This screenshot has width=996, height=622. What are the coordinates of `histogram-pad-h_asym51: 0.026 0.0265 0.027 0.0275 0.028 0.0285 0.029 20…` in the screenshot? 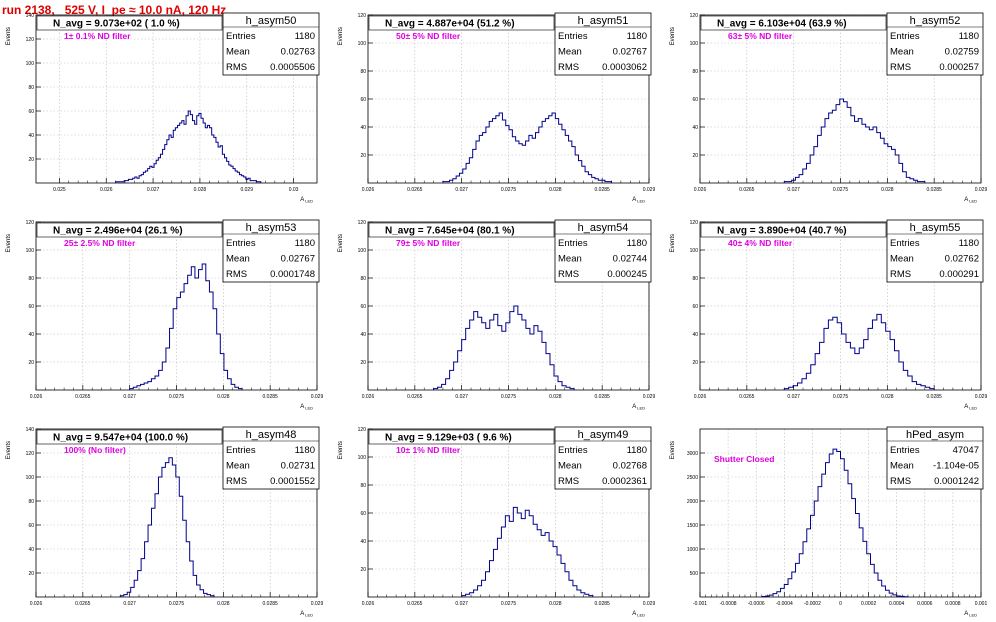 It's located at (498, 103).